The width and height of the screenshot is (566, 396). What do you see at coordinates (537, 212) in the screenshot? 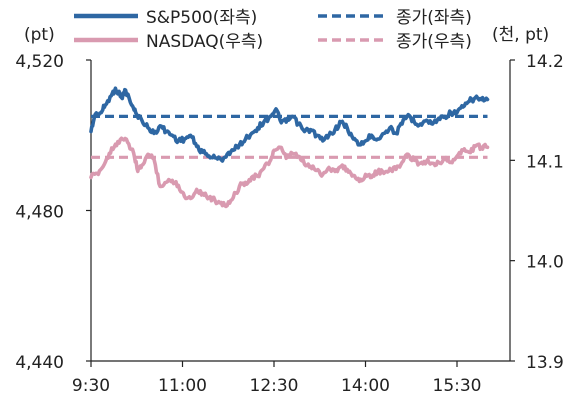
I see `right-axis-ticks: 14.2 14.1 14.0 13.9` at bounding box center [537, 212].